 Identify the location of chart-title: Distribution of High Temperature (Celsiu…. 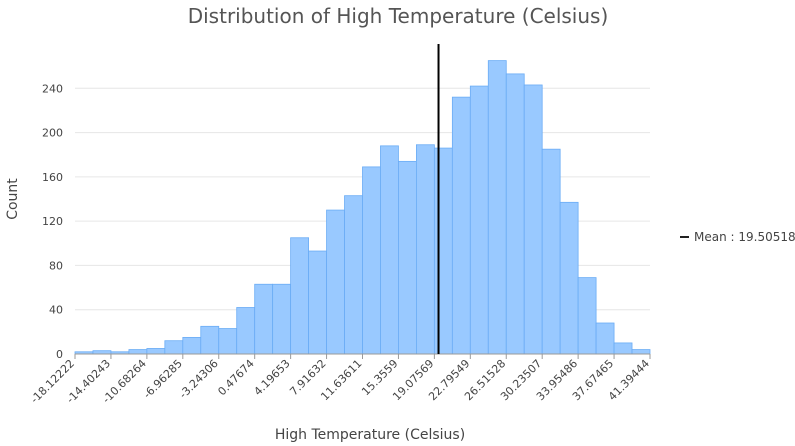
(398, 16).